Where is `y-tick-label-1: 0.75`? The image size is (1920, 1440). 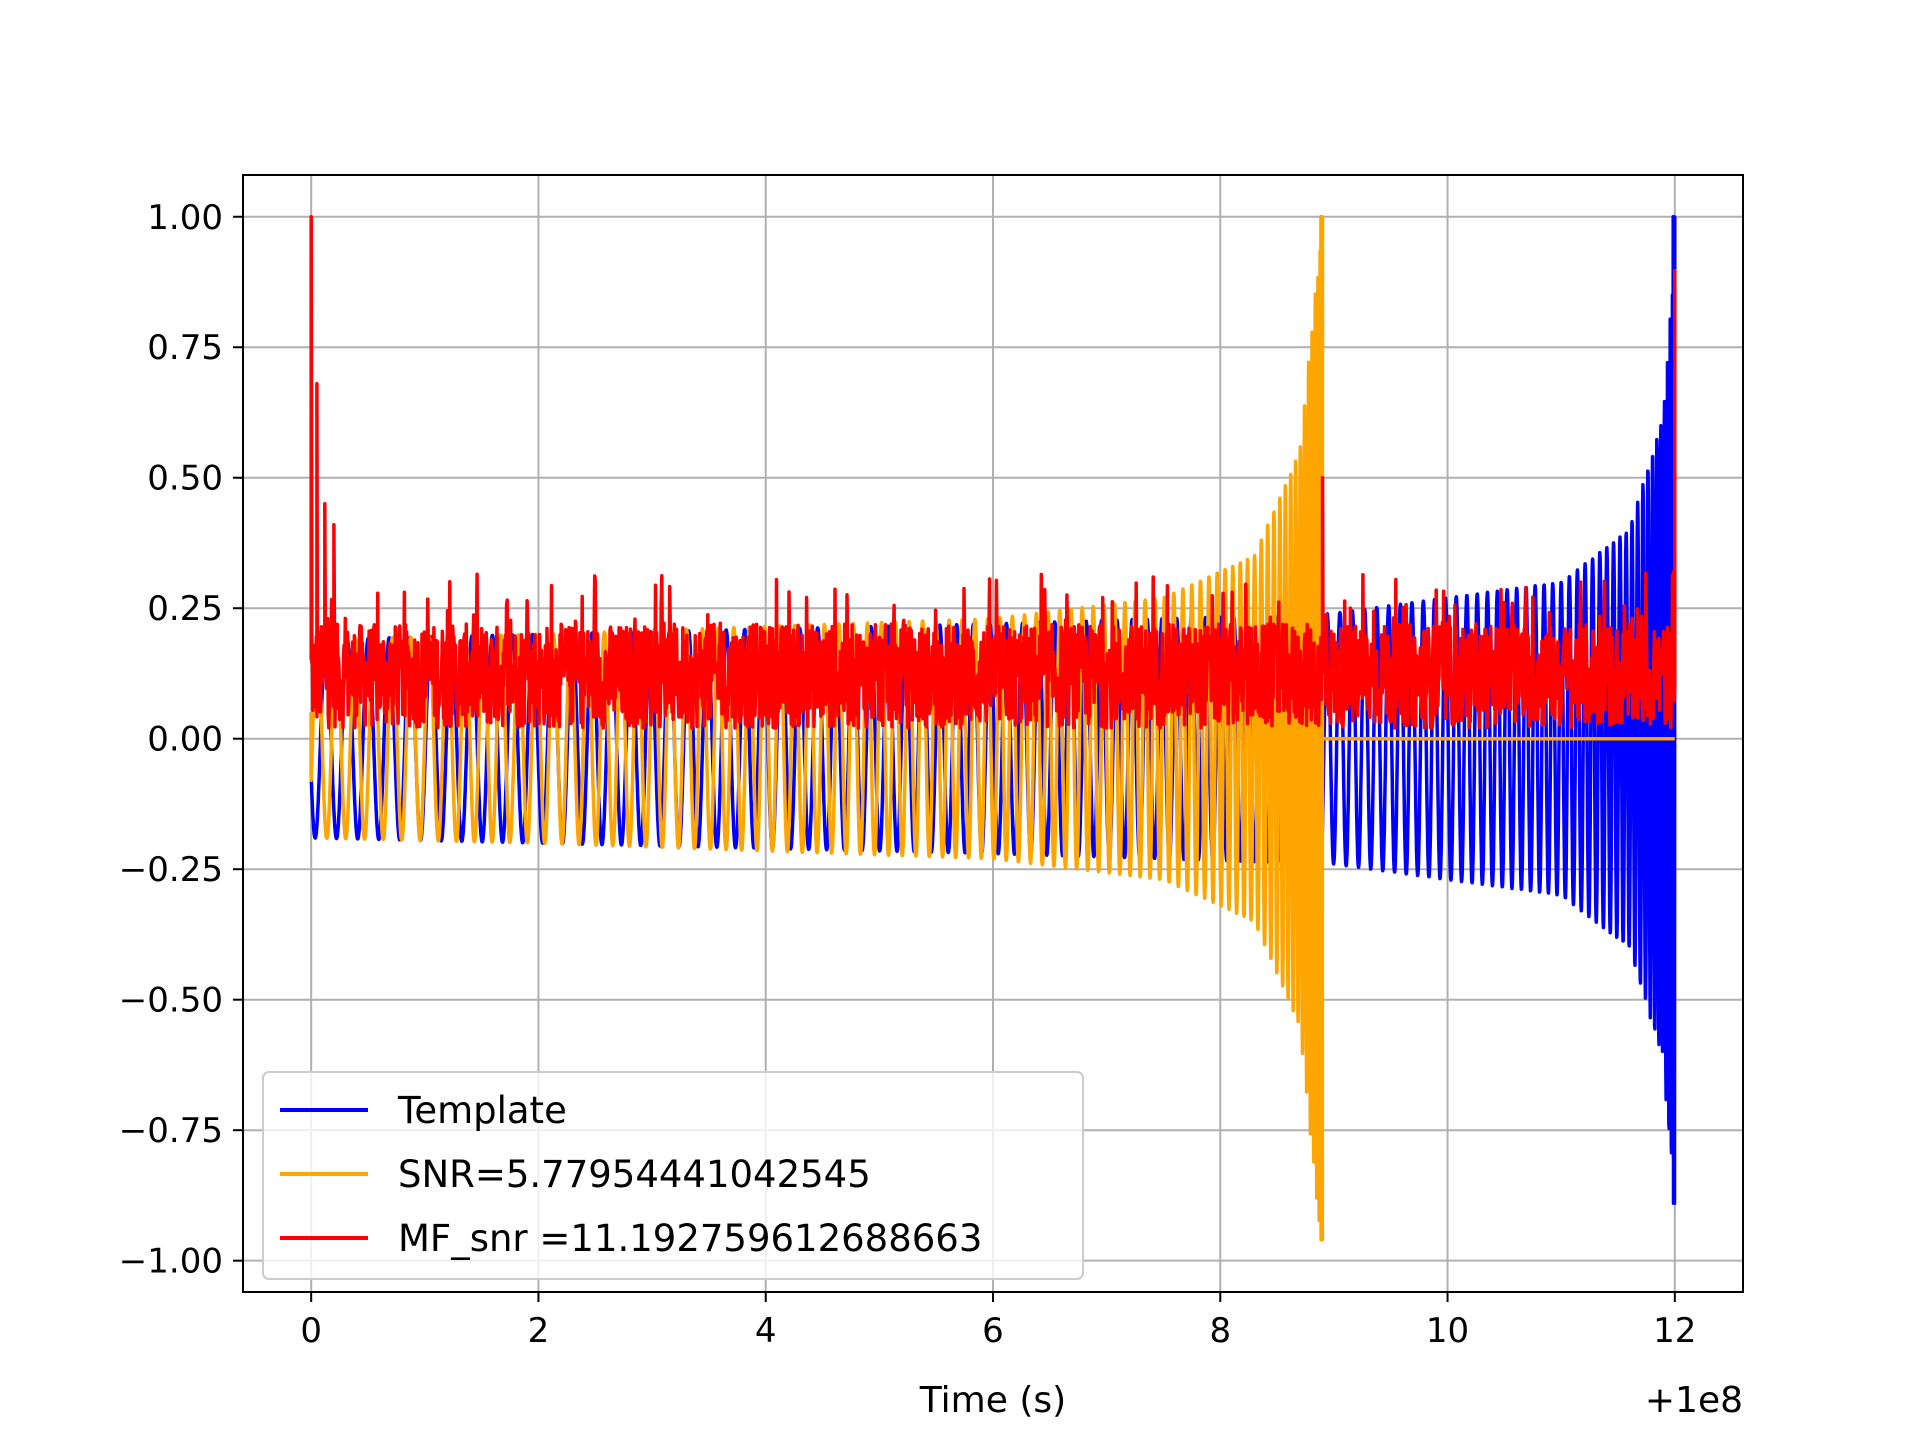
y-tick-label-1: 0.75 is located at coordinates (185, 348).